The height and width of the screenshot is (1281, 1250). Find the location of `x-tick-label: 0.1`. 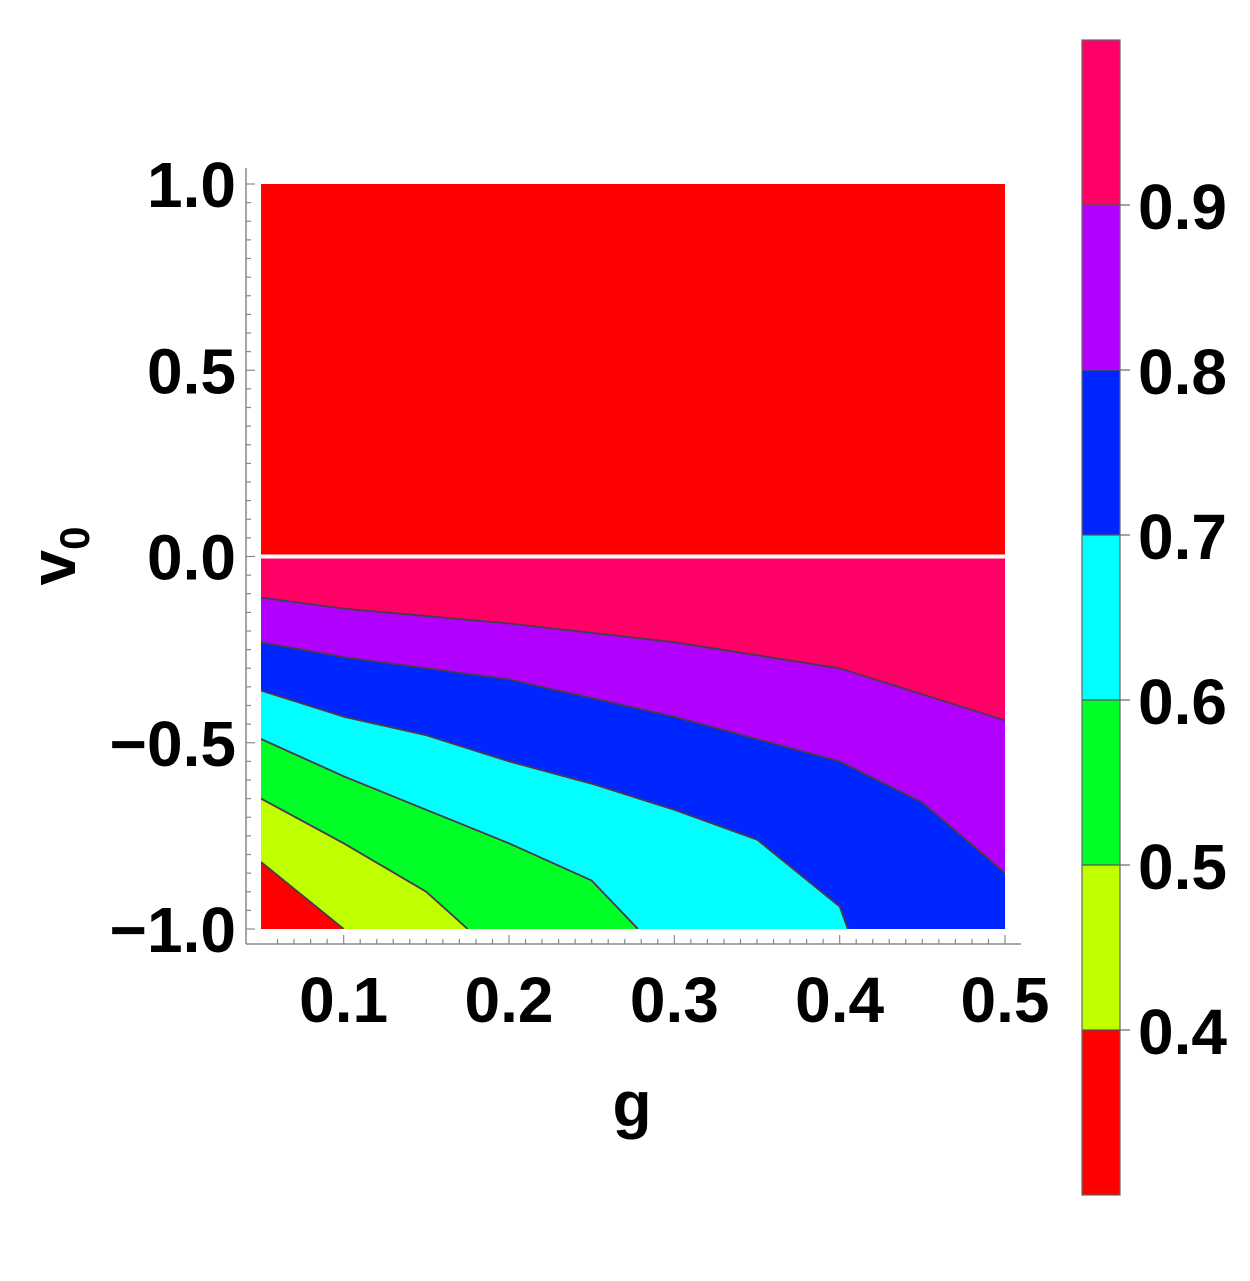

x-tick-label: 0.1 is located at coordinates (343, 1000).